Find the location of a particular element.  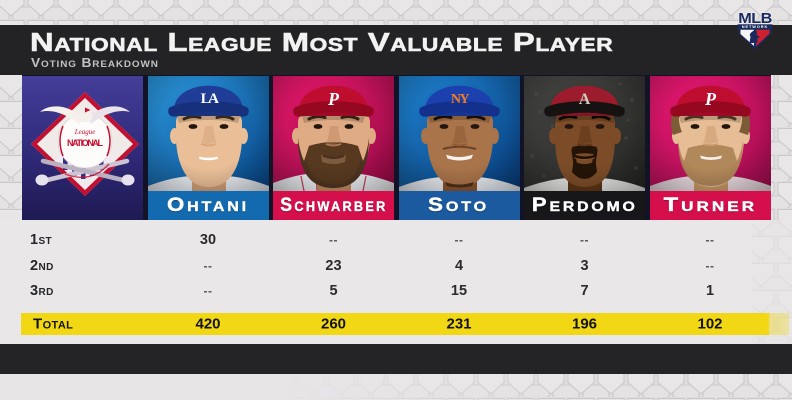

svg-text: League is located at coordinates (85, 132).